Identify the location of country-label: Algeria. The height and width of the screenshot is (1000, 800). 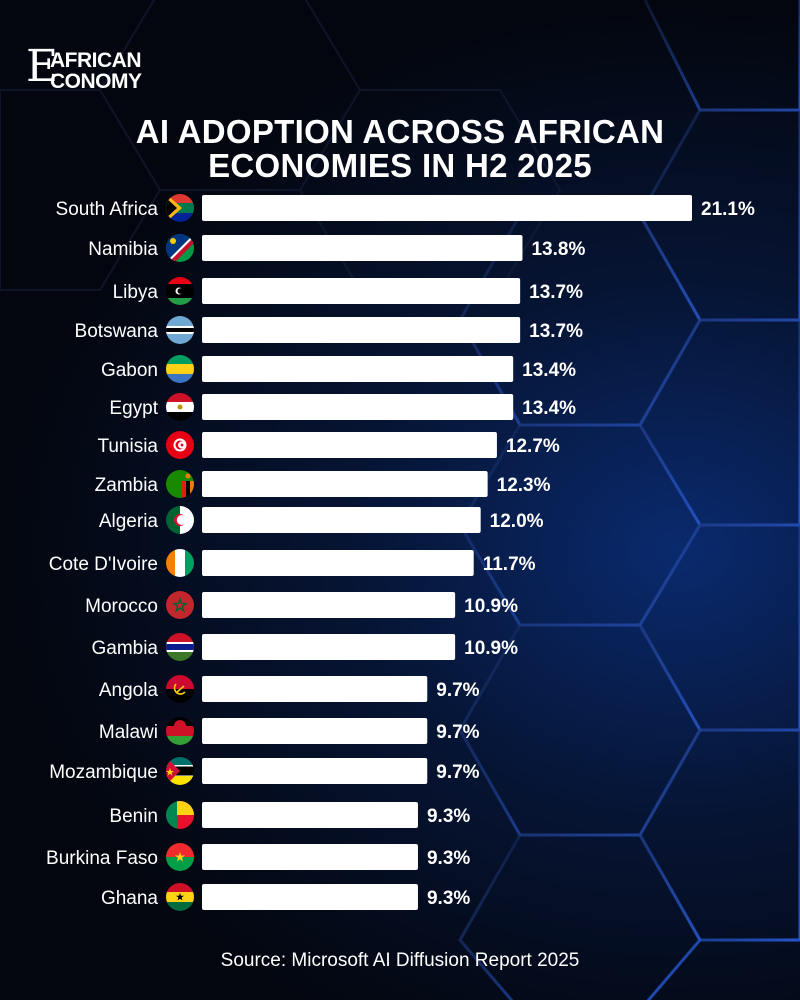
(129, 521).